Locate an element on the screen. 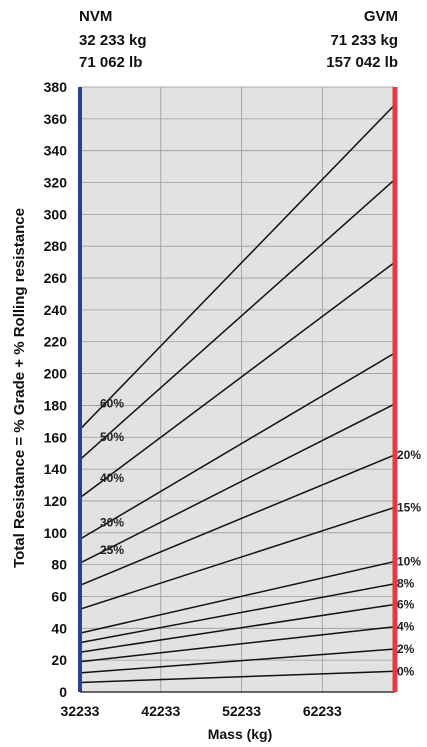  series-line-10pct is located at coordinates (237, 597).